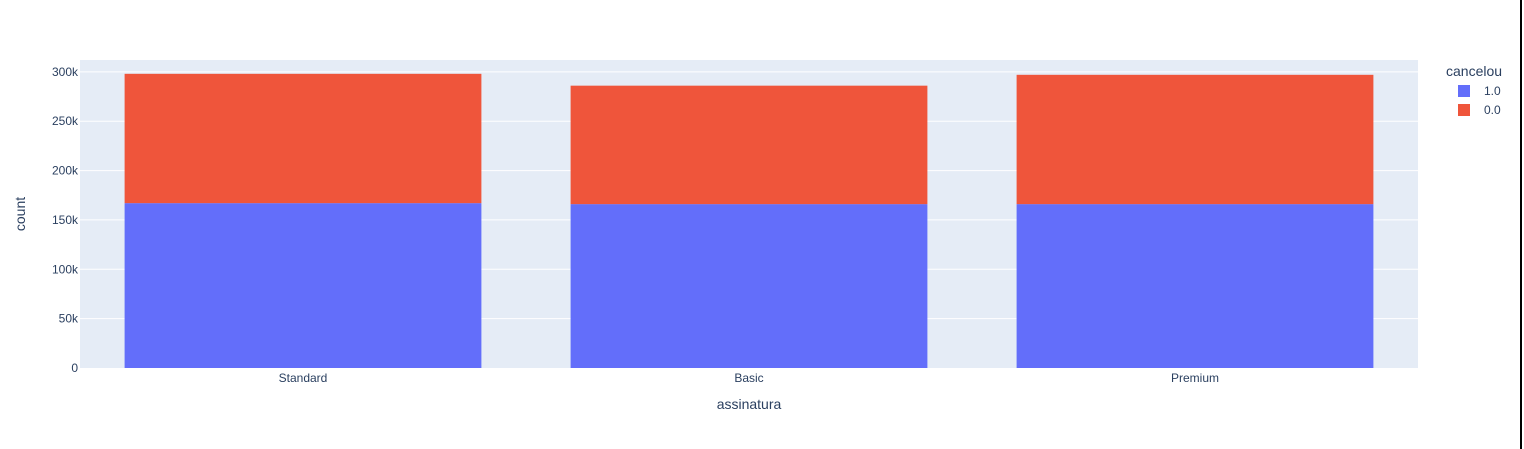 The width and height of the screenshot is (1524, 449). Describe the element at coordinates (303, 378) in the screenshot. I see `x-tick-label: Standard` at that location.